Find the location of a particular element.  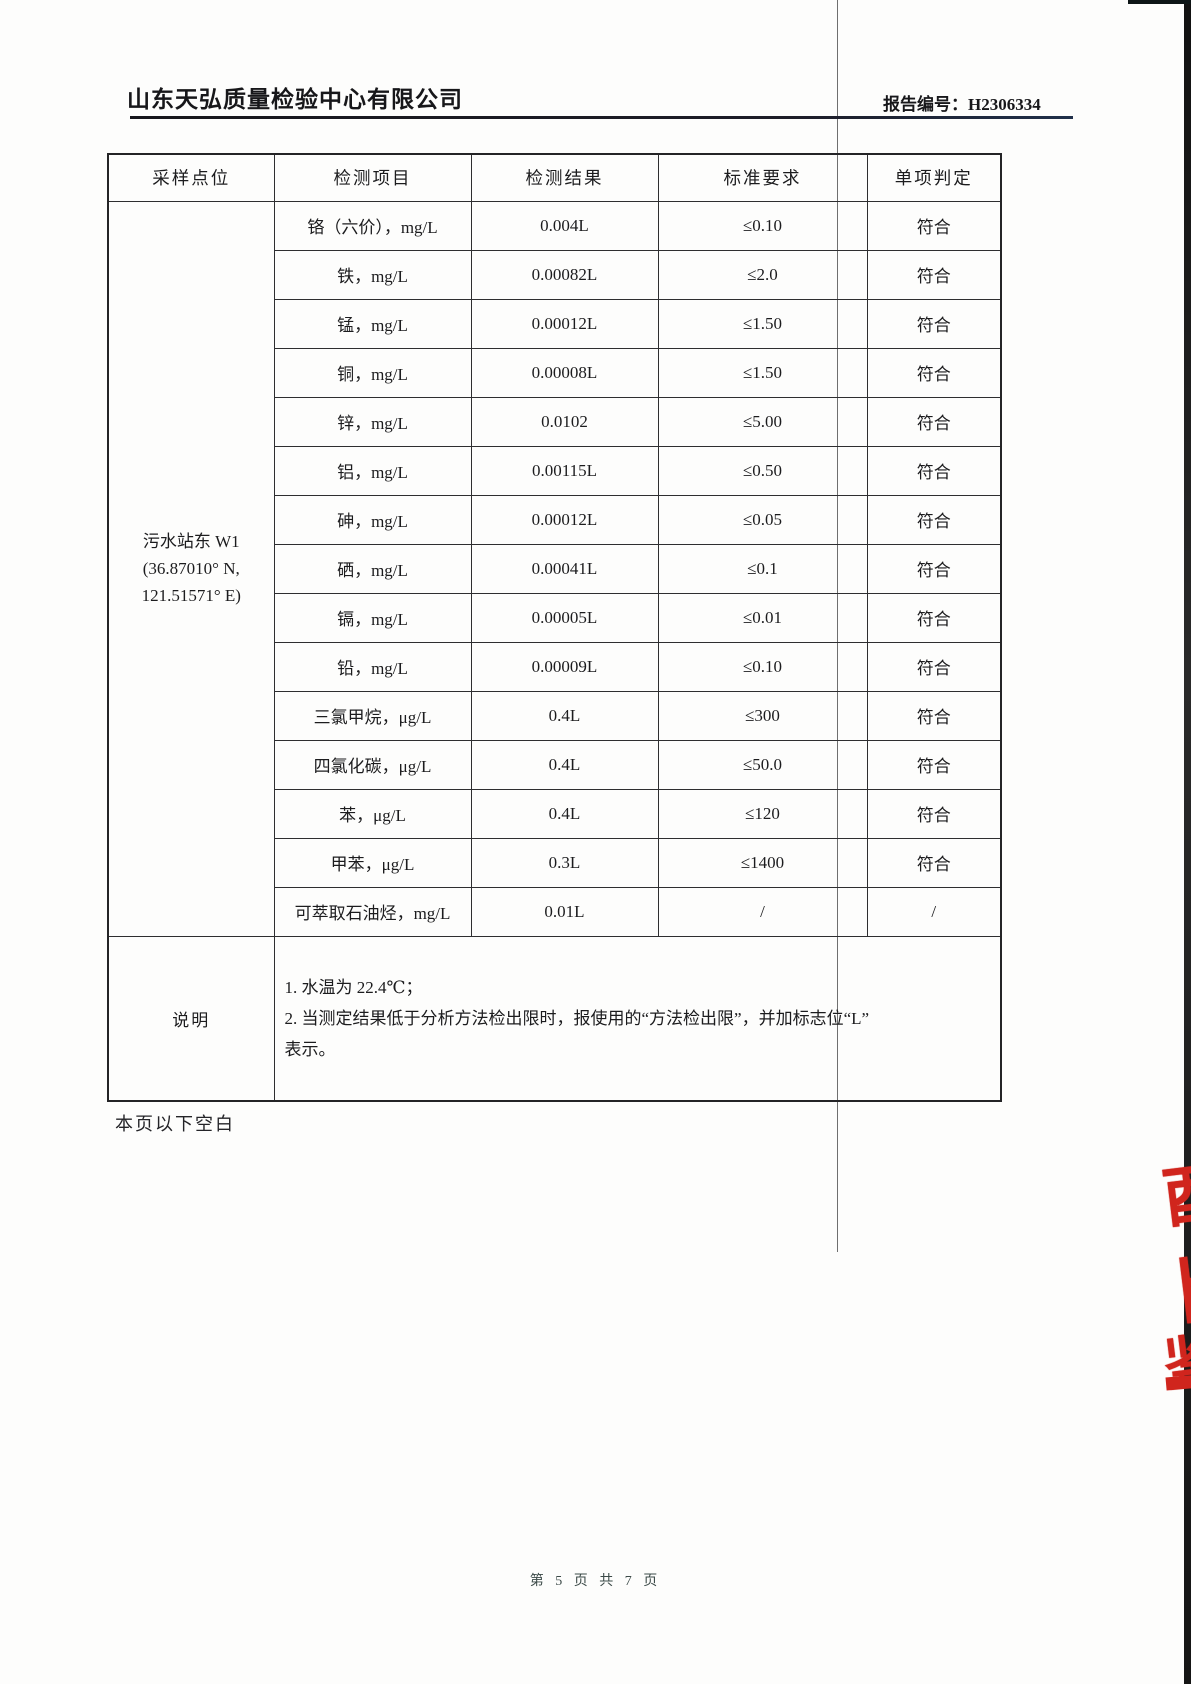

table-row: 三氯甲烷，μg/L 0.4L ≤300 符合 is located at coordinates (555, 715).